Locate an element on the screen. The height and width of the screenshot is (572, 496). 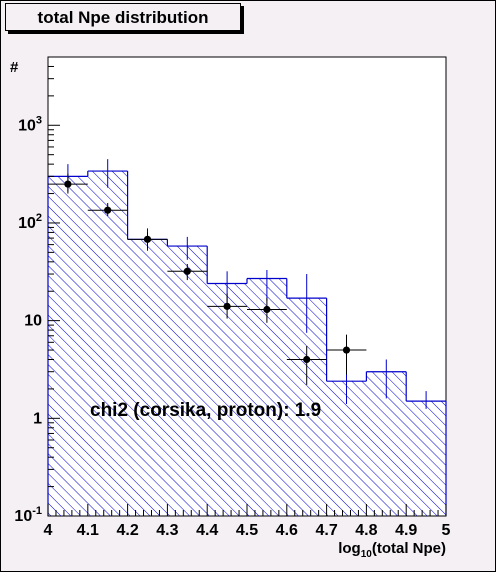
x-axis-title-sub: 10 is located at coordinates (367, 554).